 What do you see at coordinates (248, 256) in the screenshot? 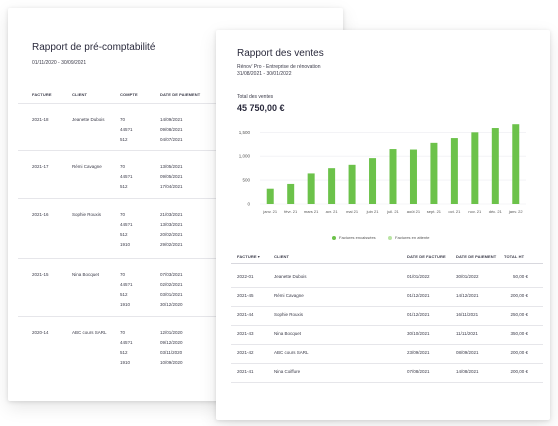
I see `col-facture-sort: FACTURE ▾` at bounding box center [248, 256].